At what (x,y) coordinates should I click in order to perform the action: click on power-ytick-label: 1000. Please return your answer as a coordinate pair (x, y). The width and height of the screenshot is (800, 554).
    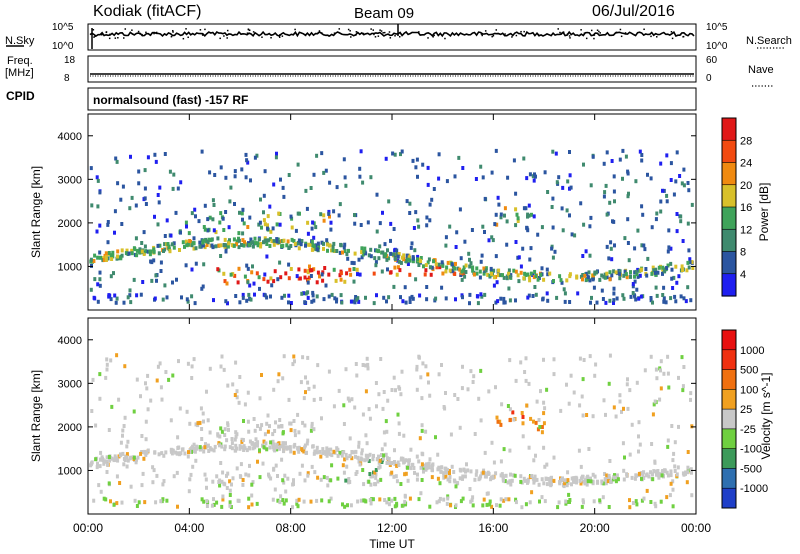
    Looking at the image, I should click on (70, 267).